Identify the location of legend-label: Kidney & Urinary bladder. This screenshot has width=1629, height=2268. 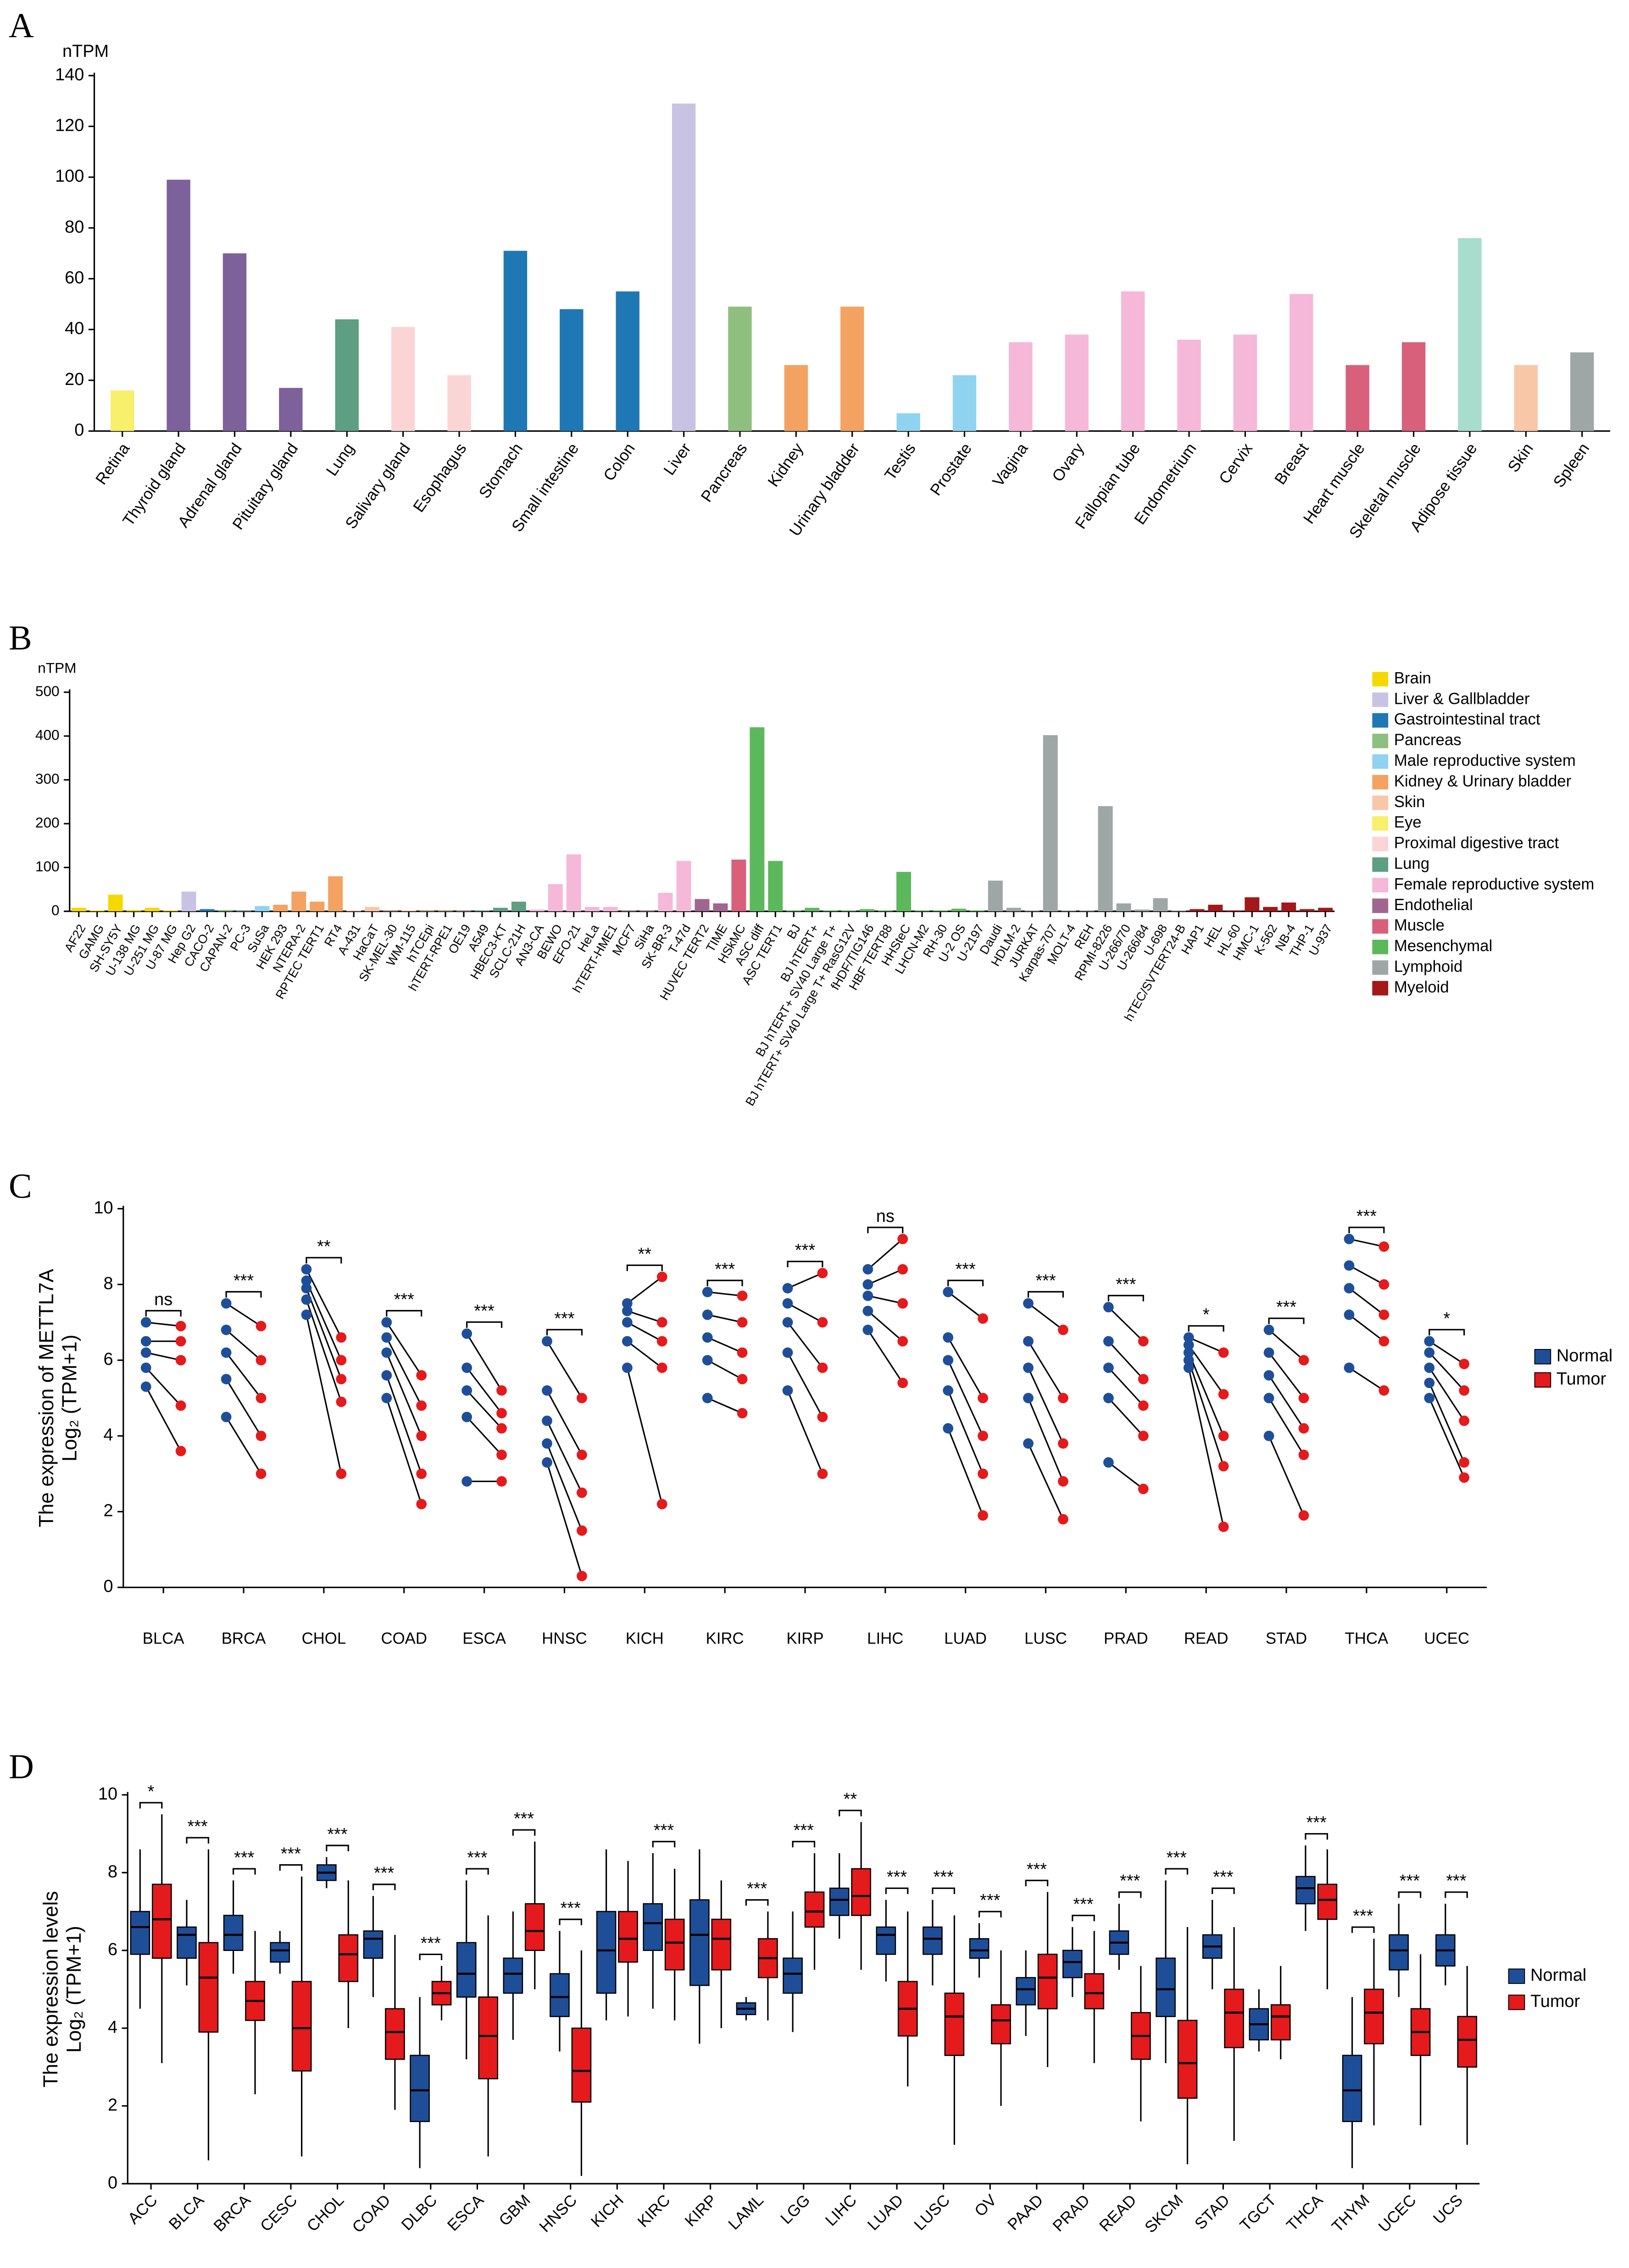
(1482, 782).